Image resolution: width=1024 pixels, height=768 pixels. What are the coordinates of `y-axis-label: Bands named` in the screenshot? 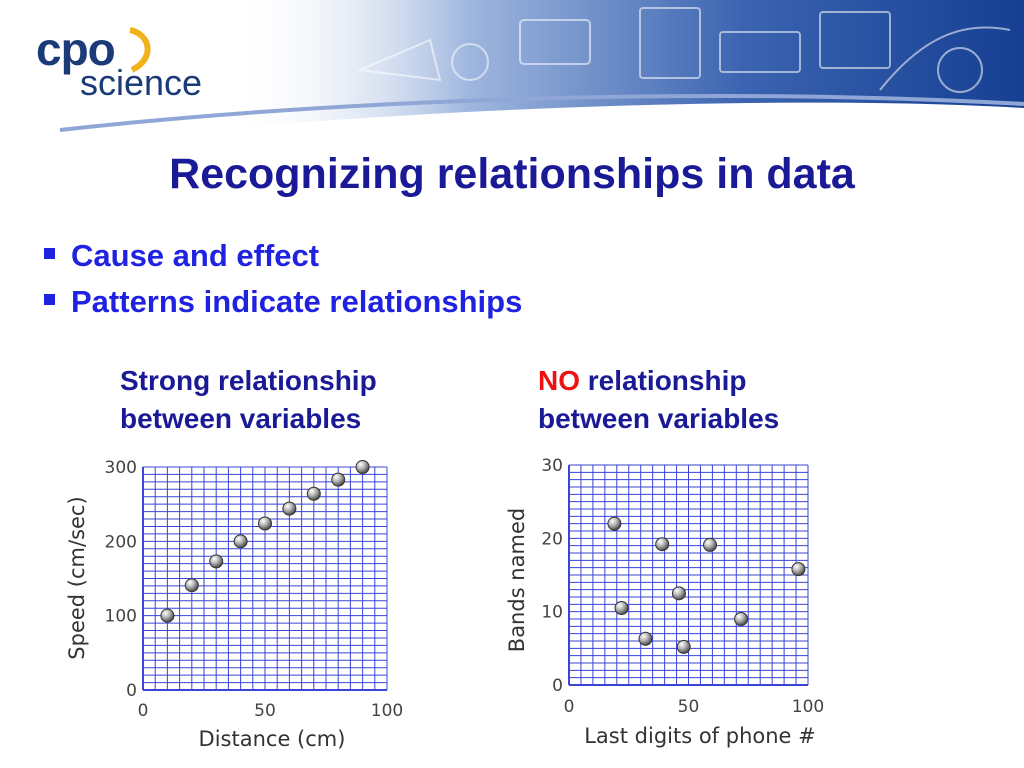 It's located at (517, 580).